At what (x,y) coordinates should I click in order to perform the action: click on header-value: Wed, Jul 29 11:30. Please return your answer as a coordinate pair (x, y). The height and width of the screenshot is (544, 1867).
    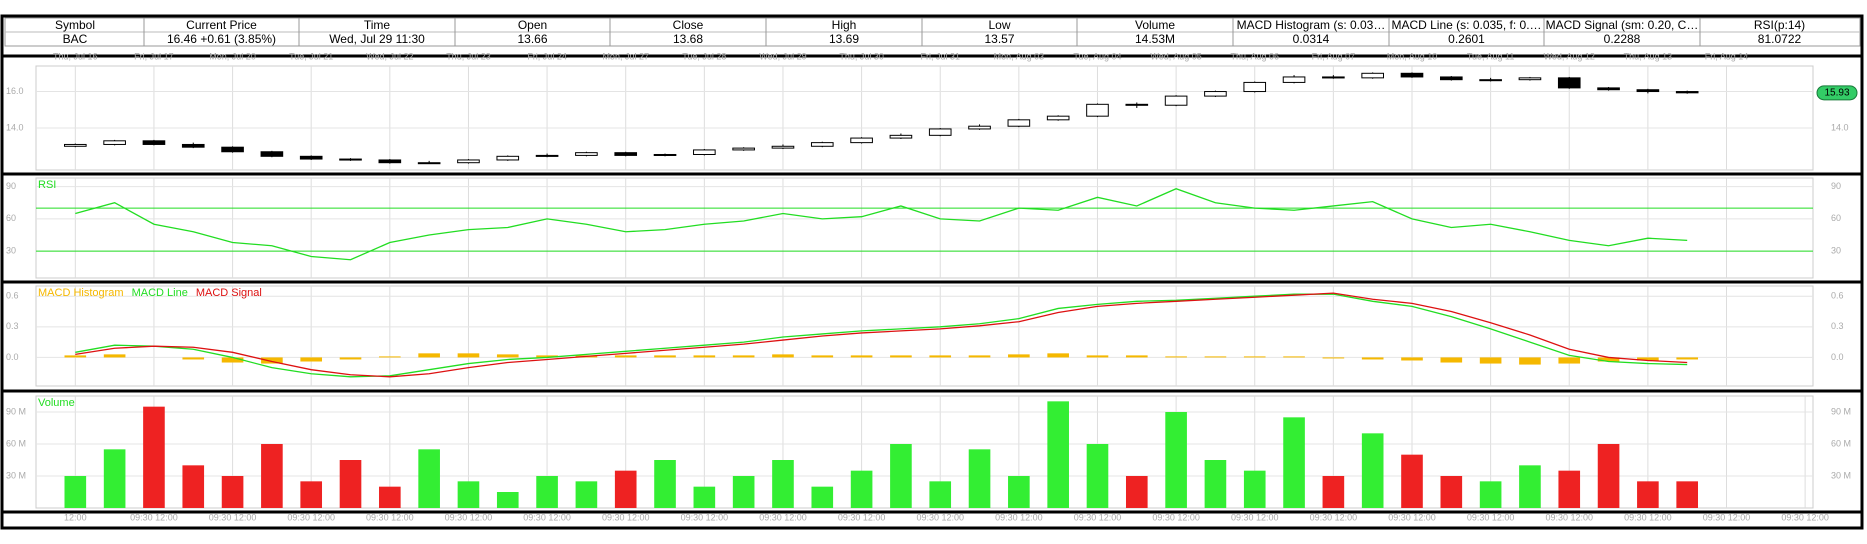
    Looking at the image, I should click on (377, 39).